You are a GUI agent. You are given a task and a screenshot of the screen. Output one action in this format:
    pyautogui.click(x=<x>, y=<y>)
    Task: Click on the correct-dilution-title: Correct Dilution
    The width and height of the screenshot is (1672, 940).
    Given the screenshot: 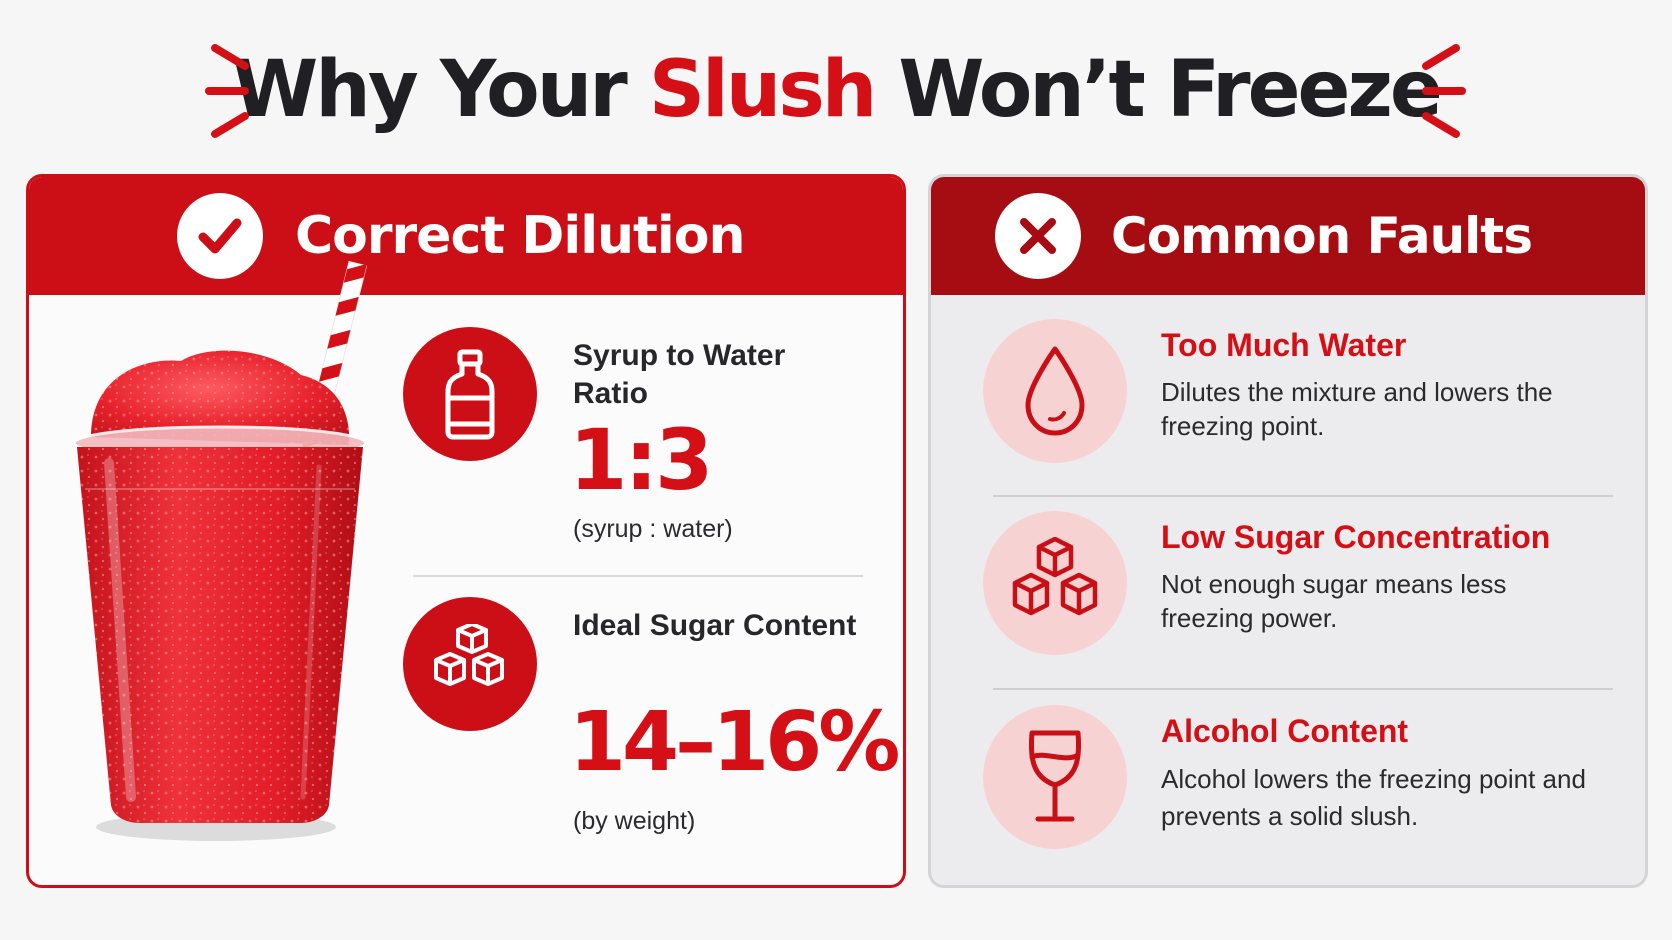 What is the action you would take?
    pyautogui.click(x=520, y=236)
    